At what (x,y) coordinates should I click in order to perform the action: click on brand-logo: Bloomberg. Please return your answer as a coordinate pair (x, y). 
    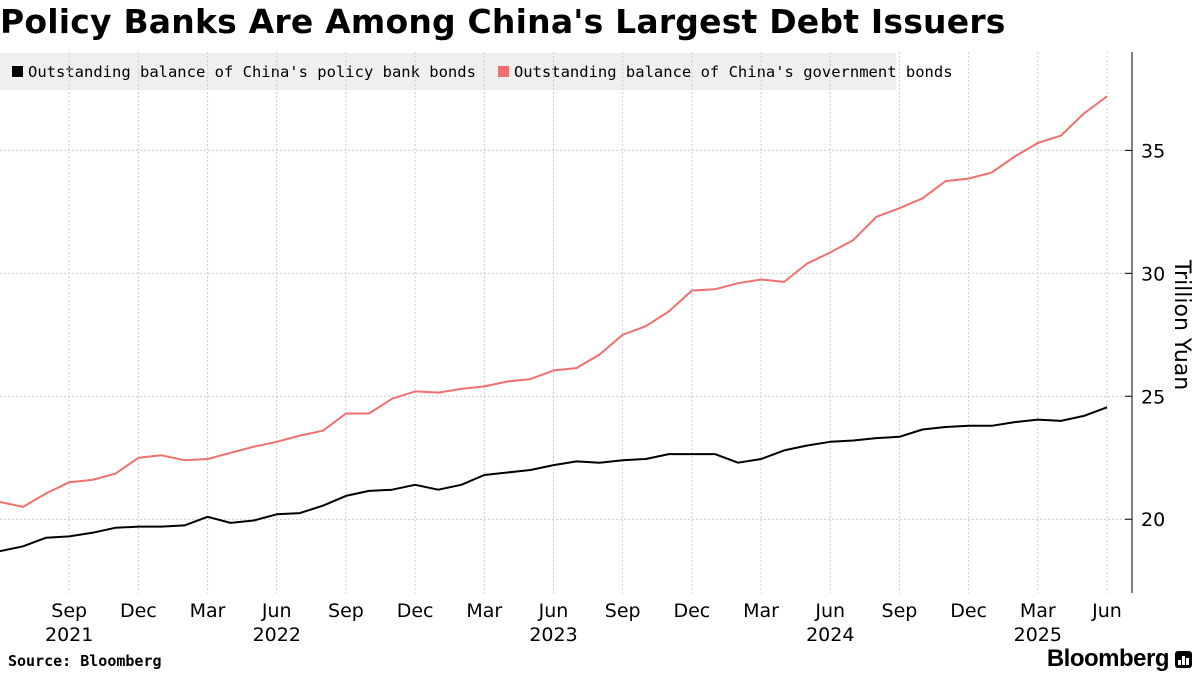
    Looking at the image, I should click on (1119, 659).